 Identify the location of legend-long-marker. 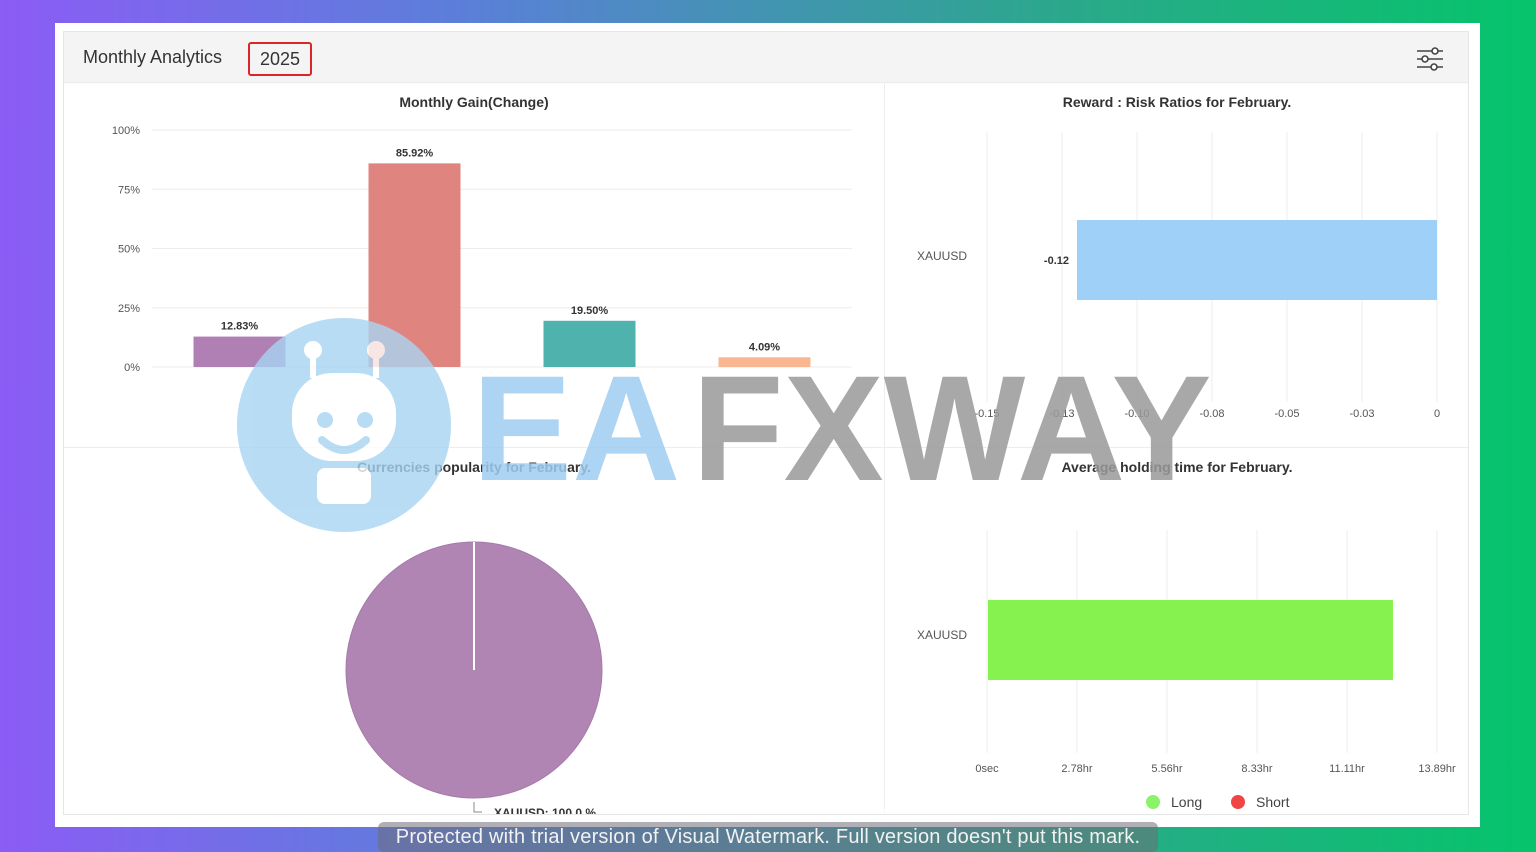
(1153, 802).